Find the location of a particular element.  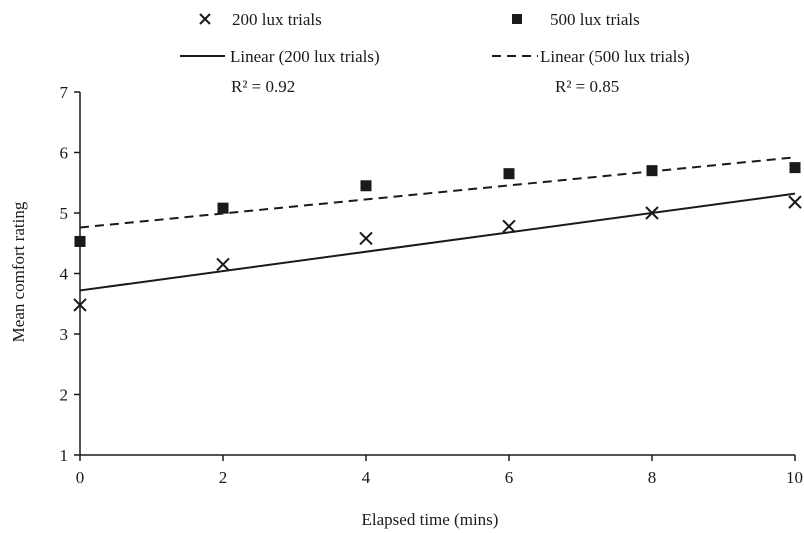

trendline-500-lux is located at coordinates (437, 192).